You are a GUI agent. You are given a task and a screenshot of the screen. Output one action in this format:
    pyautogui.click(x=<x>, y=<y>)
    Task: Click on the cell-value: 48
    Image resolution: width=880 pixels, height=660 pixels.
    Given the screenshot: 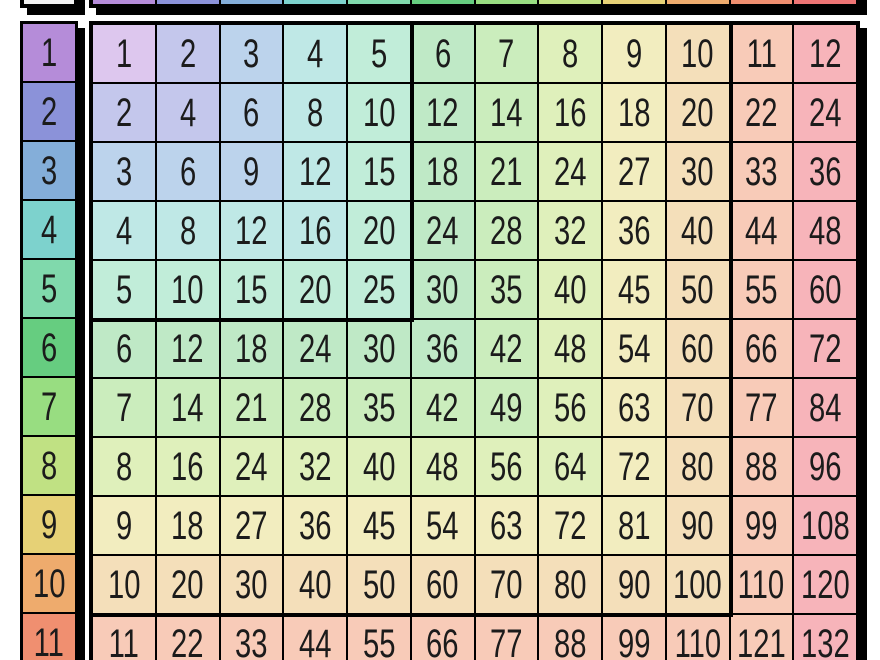 What is the action you would take?
    pyautogui.click(x=570, y=348)
    